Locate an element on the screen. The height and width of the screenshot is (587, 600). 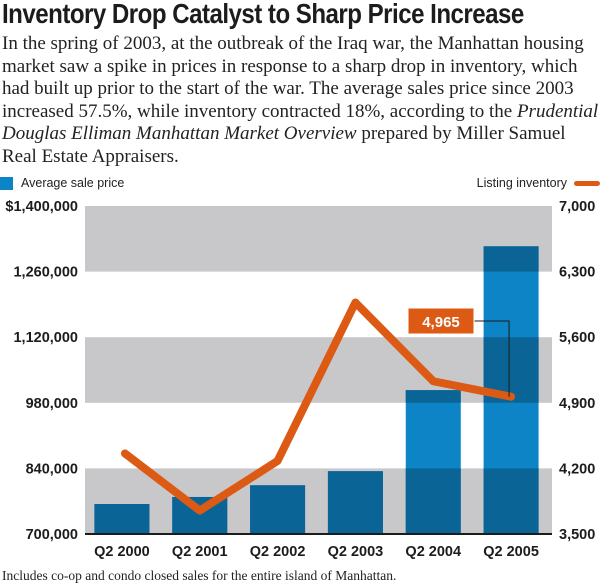
grid-band is located at coordinates (318, 239).